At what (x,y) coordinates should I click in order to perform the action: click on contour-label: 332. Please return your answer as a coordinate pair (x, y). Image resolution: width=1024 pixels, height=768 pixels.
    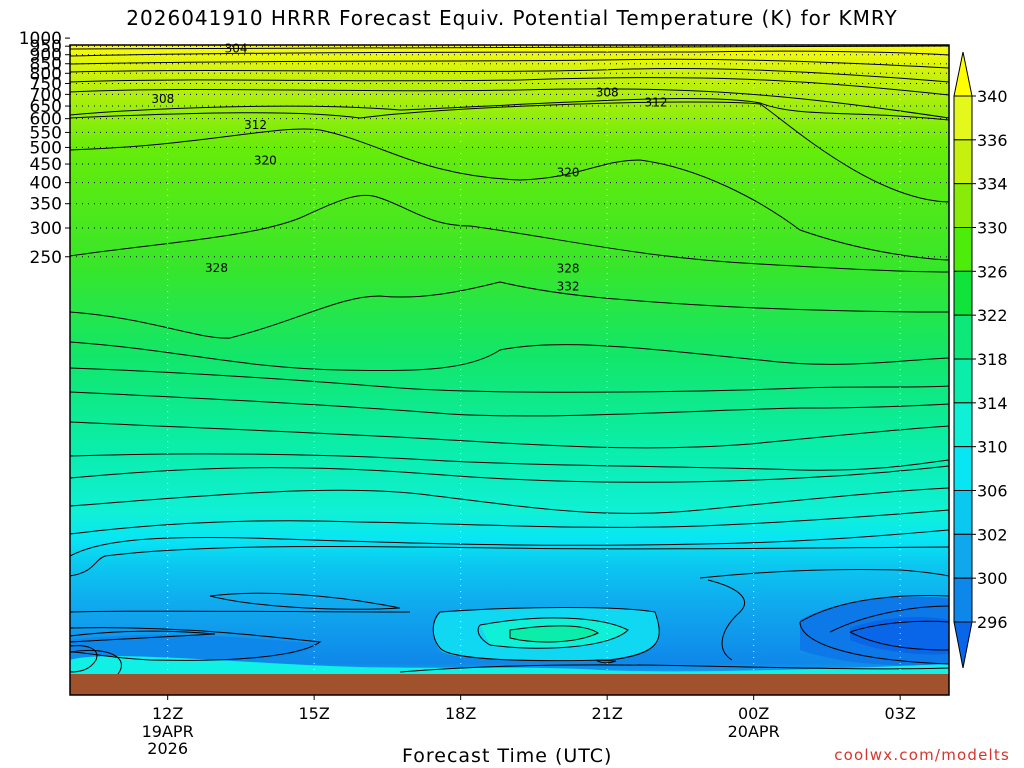
    Looking at the image, I should click on (568, 287).